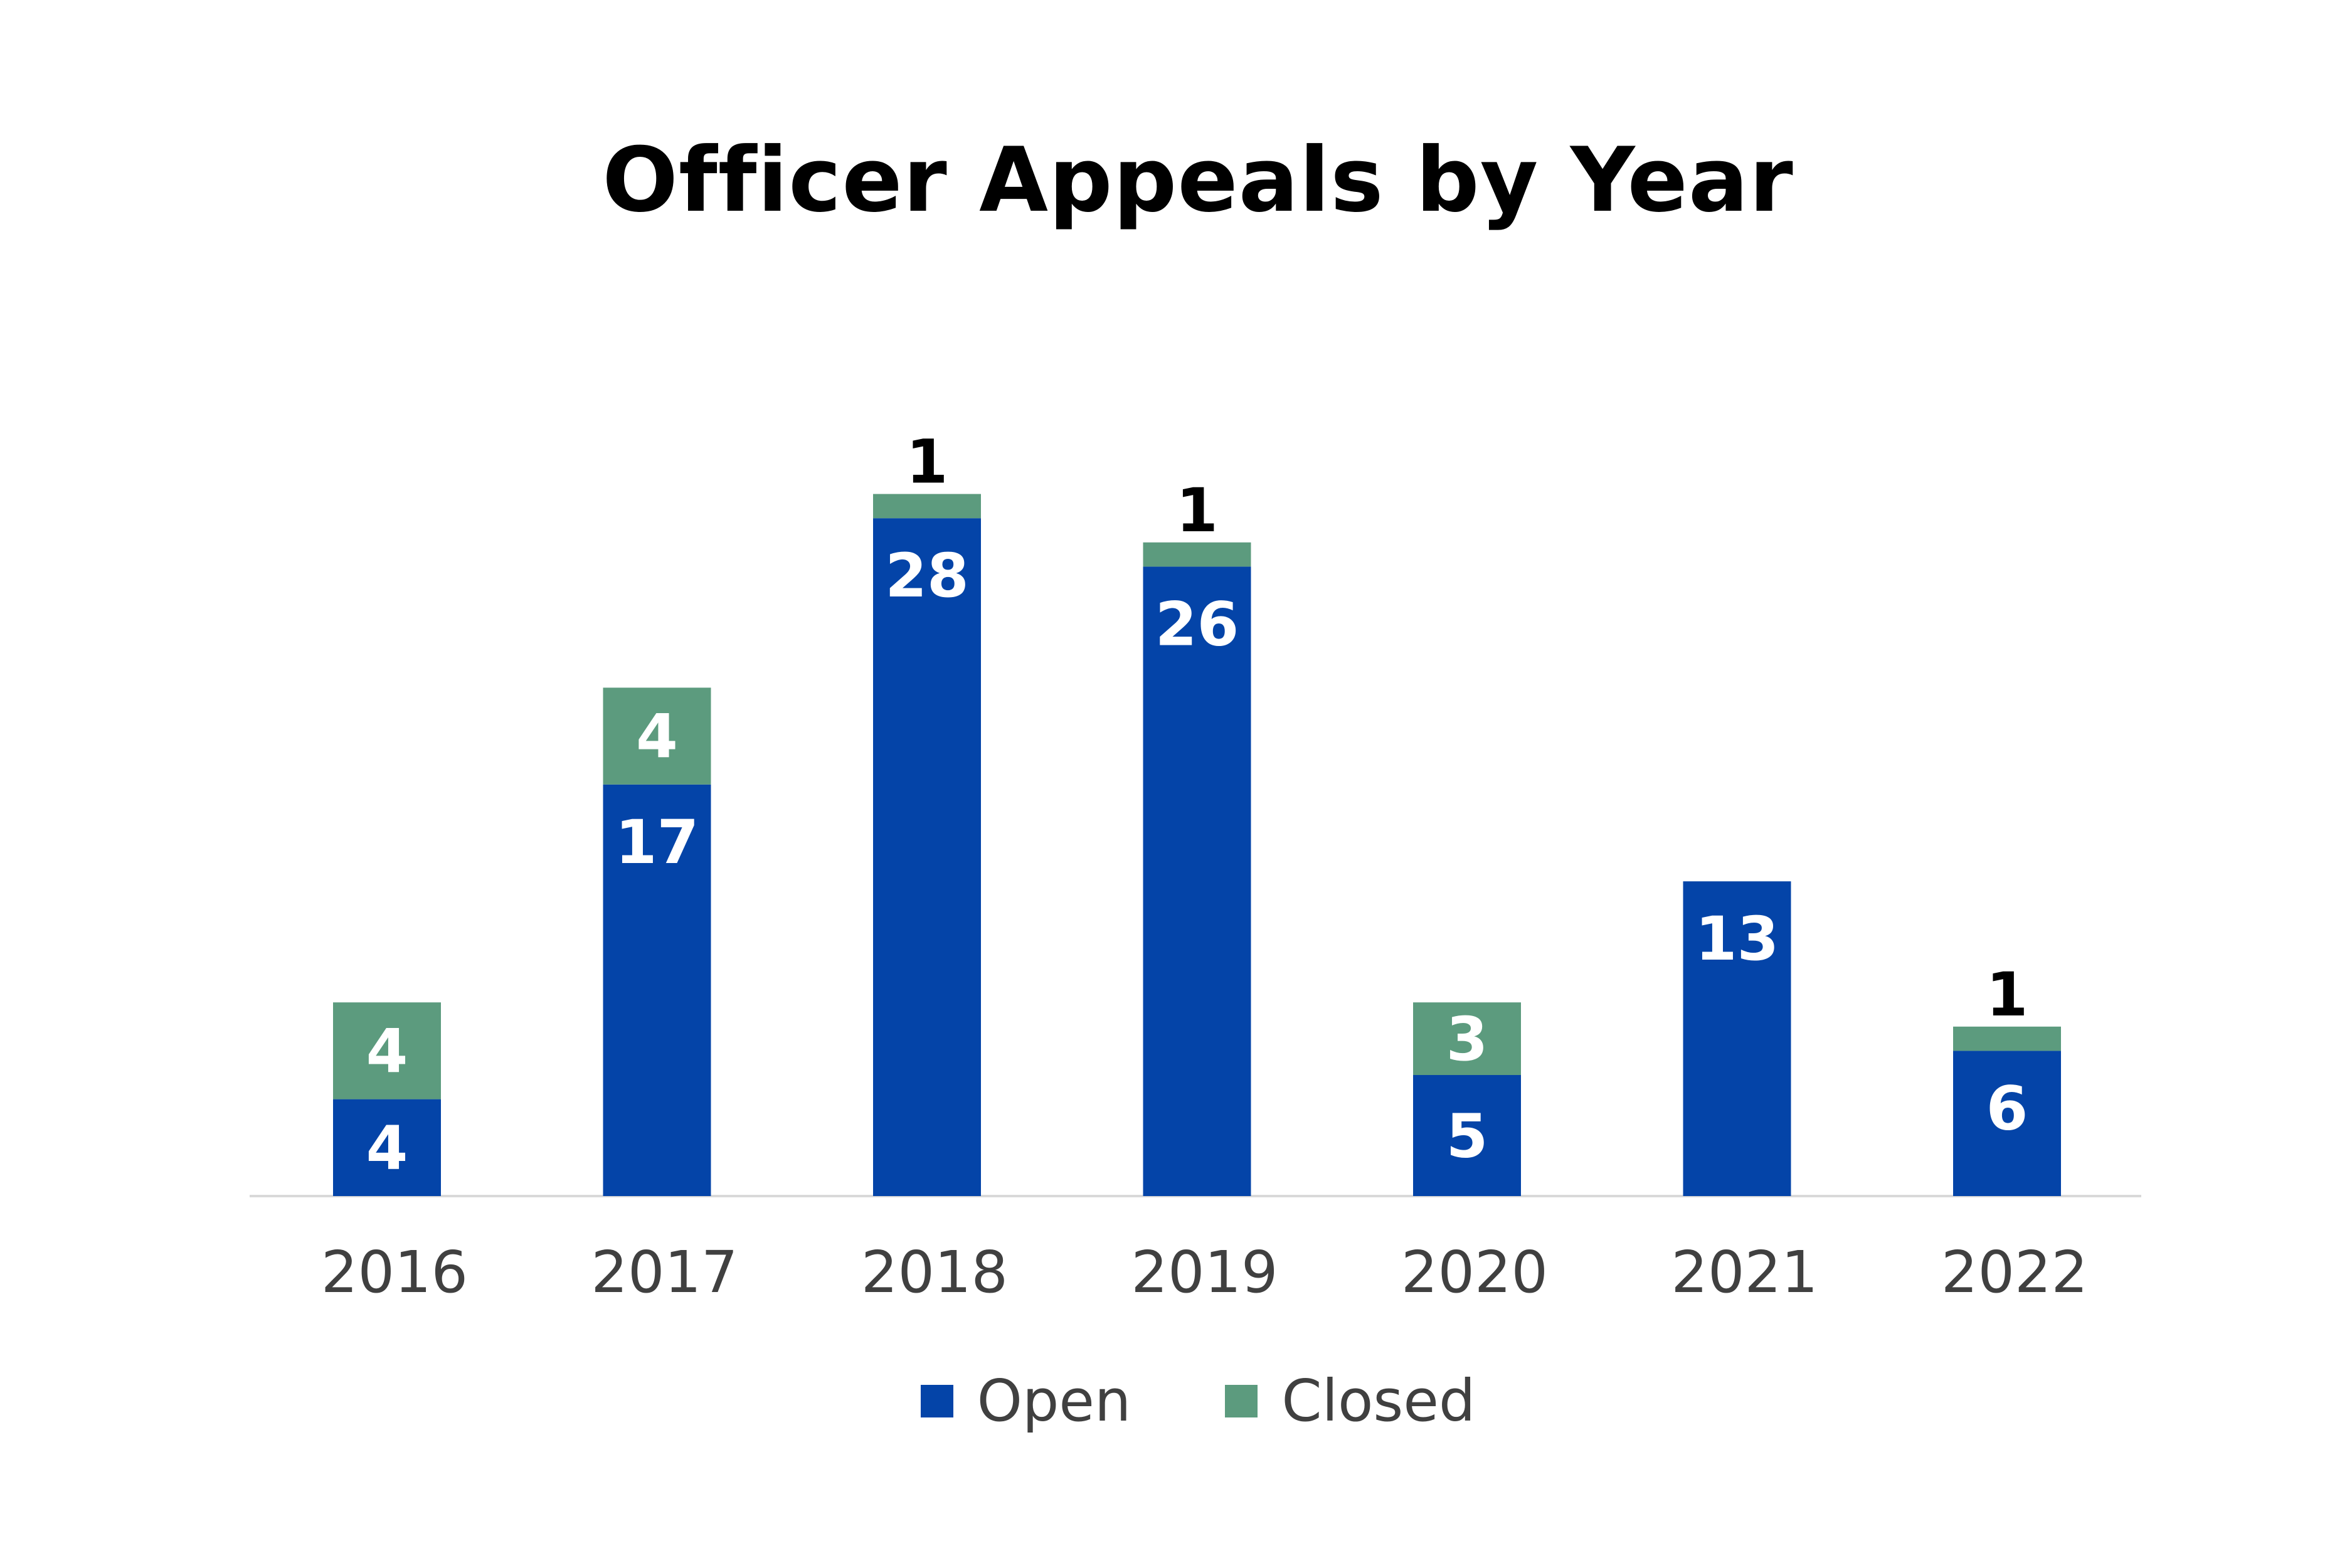 This screenshot has width=2352, height=1568. What do you see at coordinates (665, 1272) in the screenshot?
I see `x-tick-label-2017: 2017` at bounding box center [665, 1272].